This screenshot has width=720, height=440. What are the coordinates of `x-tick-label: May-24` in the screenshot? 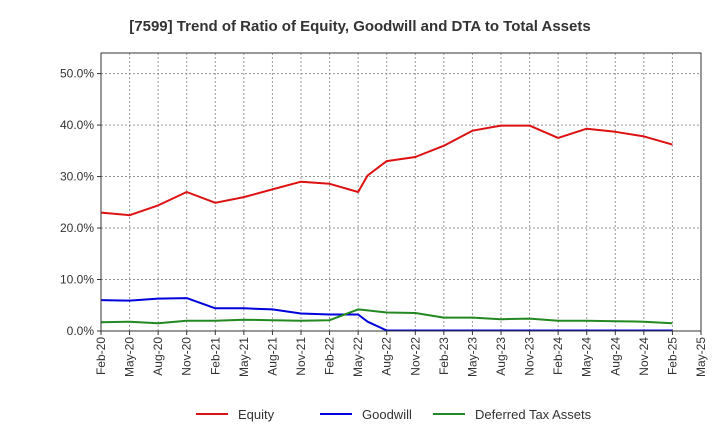 It's located at (587, 357).